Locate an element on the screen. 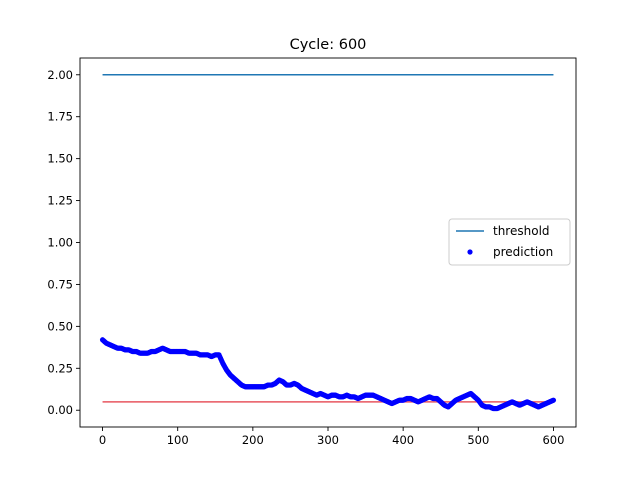 This screenshot has width=640, height=484. chart-title: Cycle: 600 is located at coordinates (328, 45).